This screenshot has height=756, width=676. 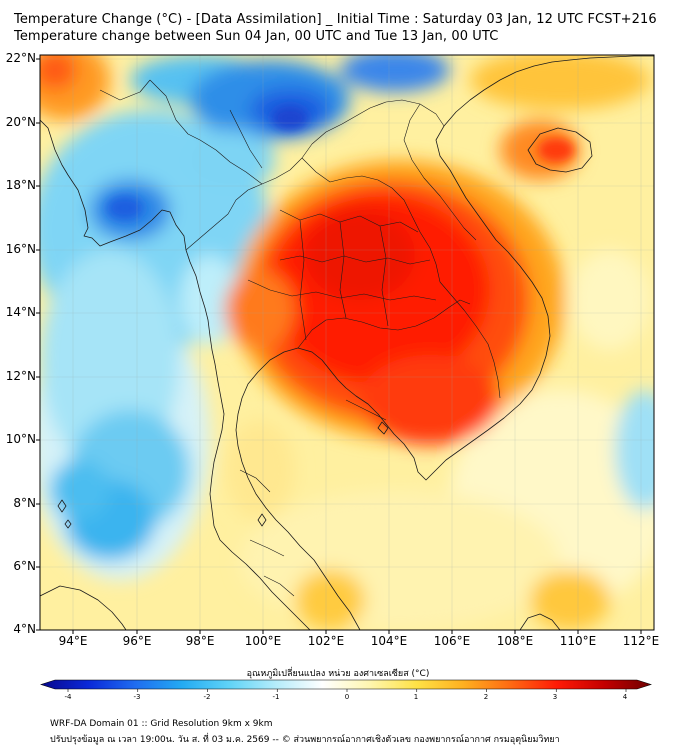 I want to click on lat-label: 14°N, so click(x=20, y=312).